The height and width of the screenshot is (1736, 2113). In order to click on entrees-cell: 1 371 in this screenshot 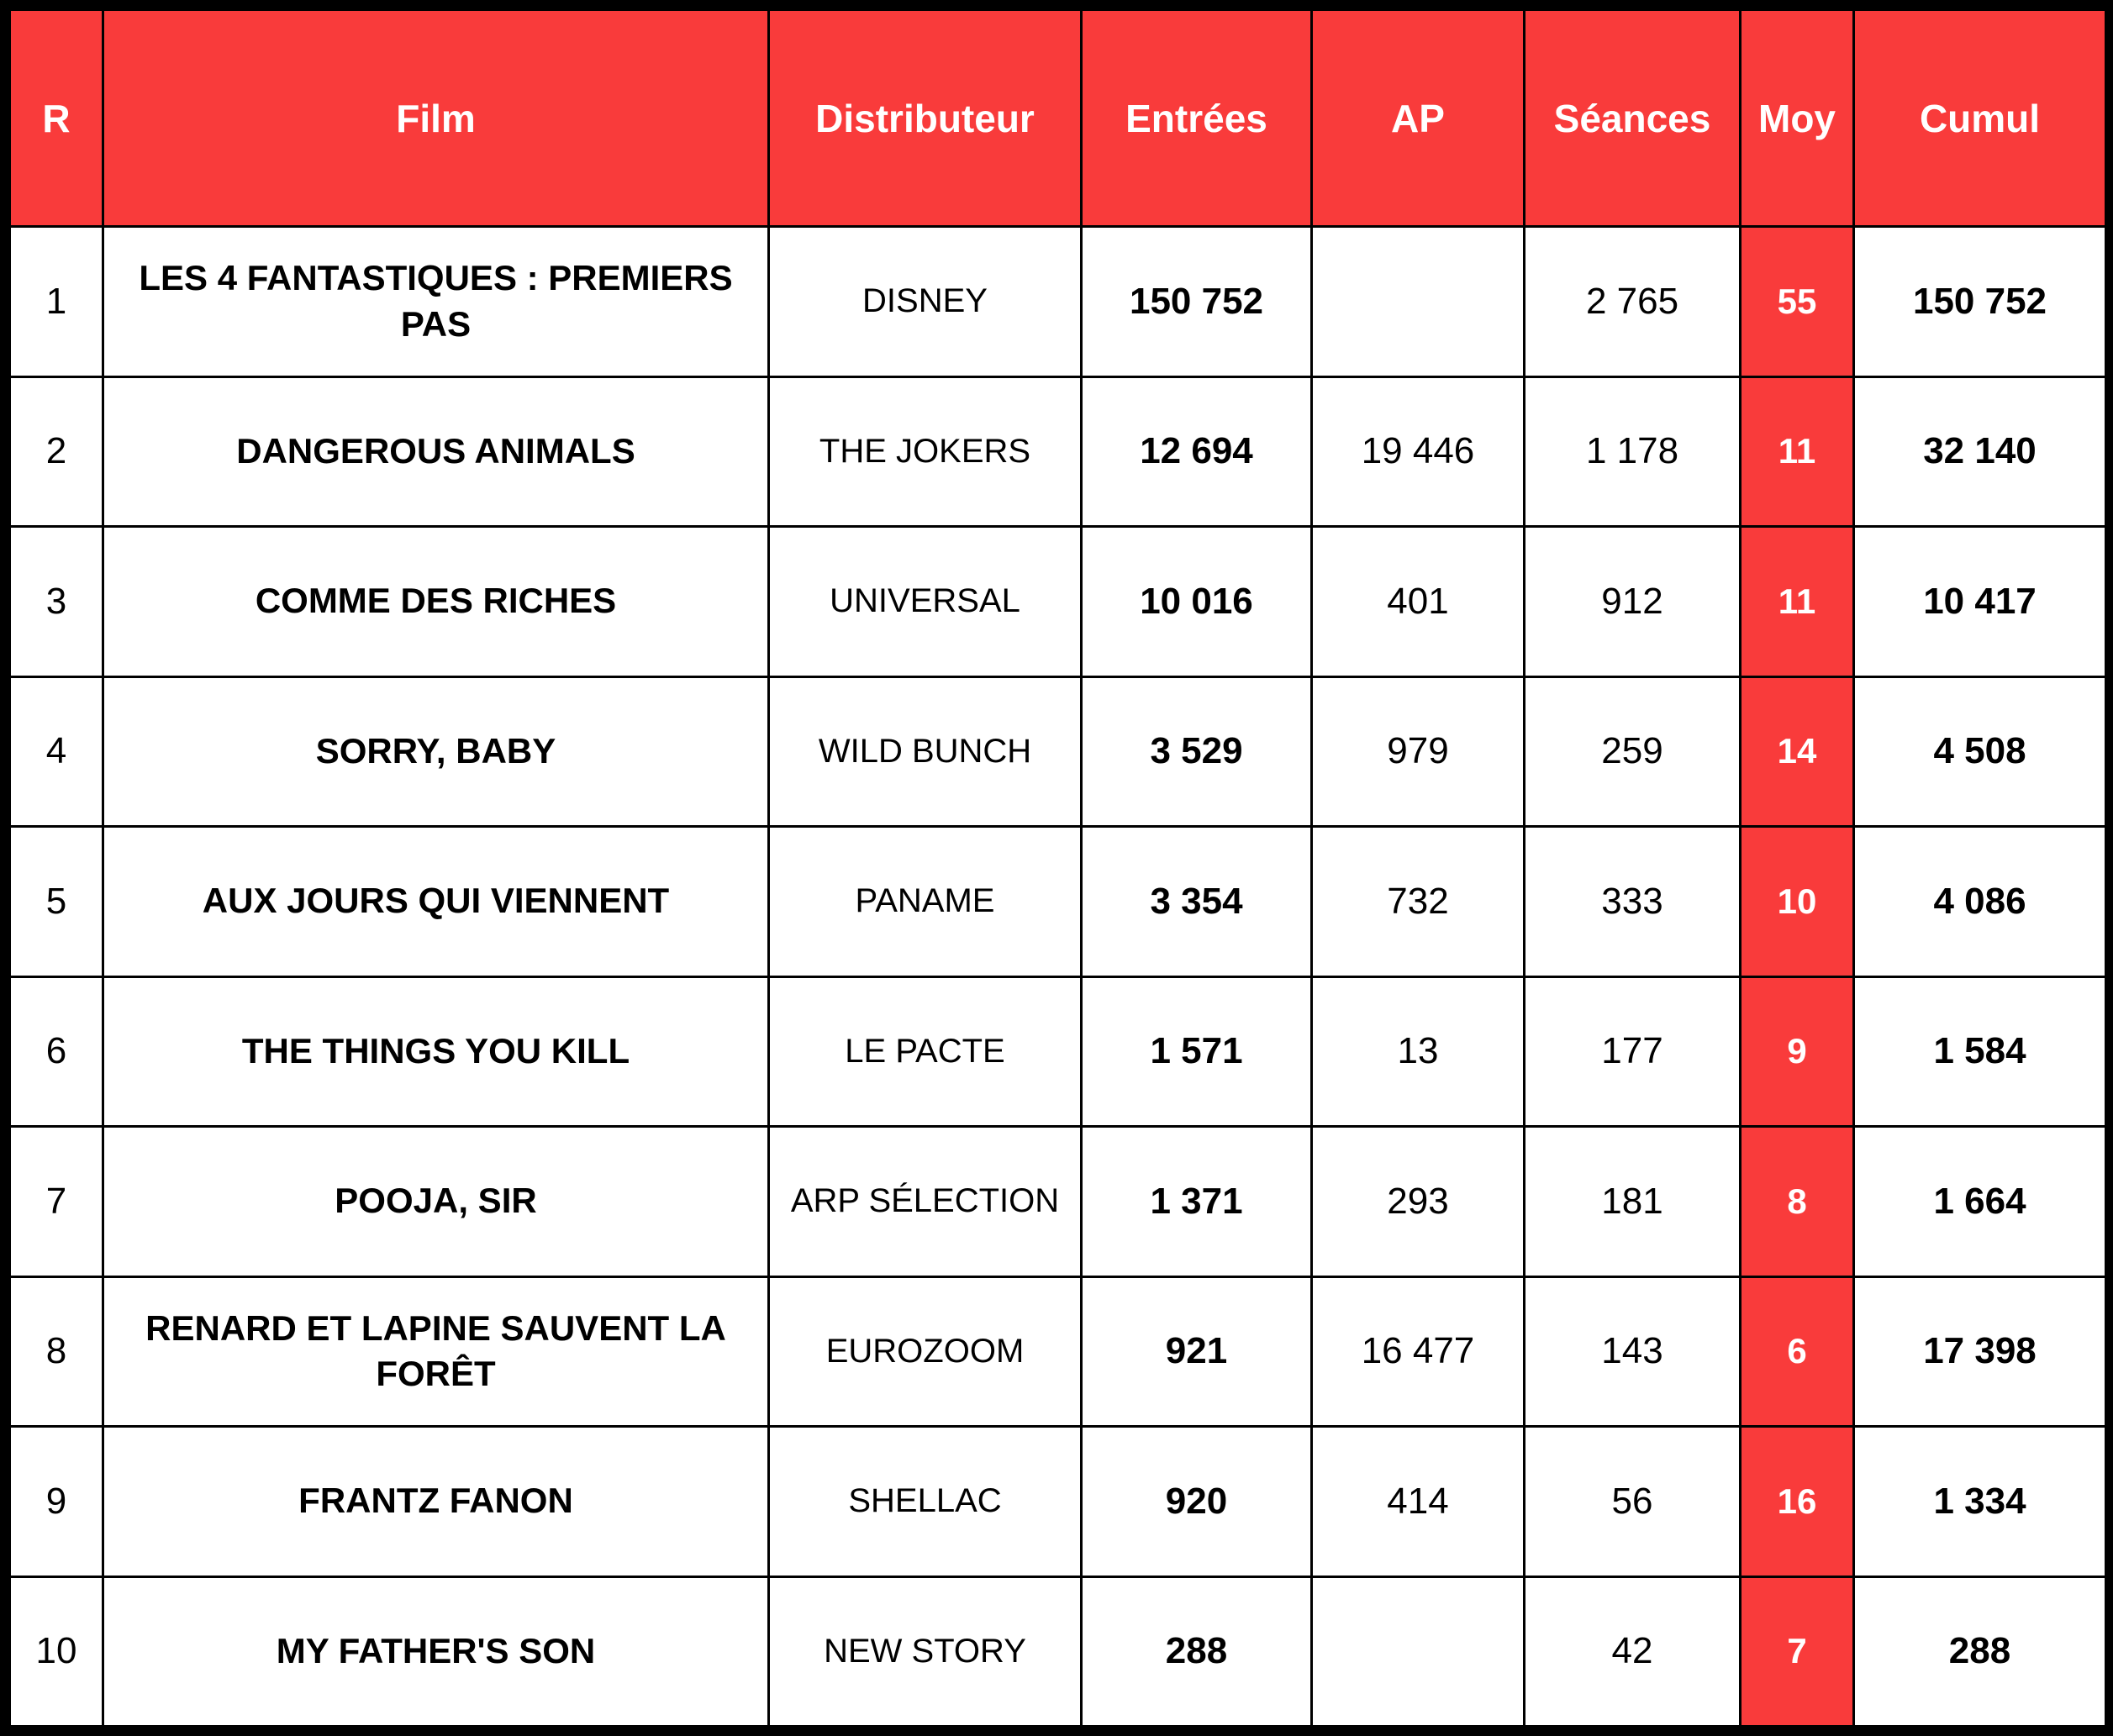, I will do `click(1196, 1201)`.